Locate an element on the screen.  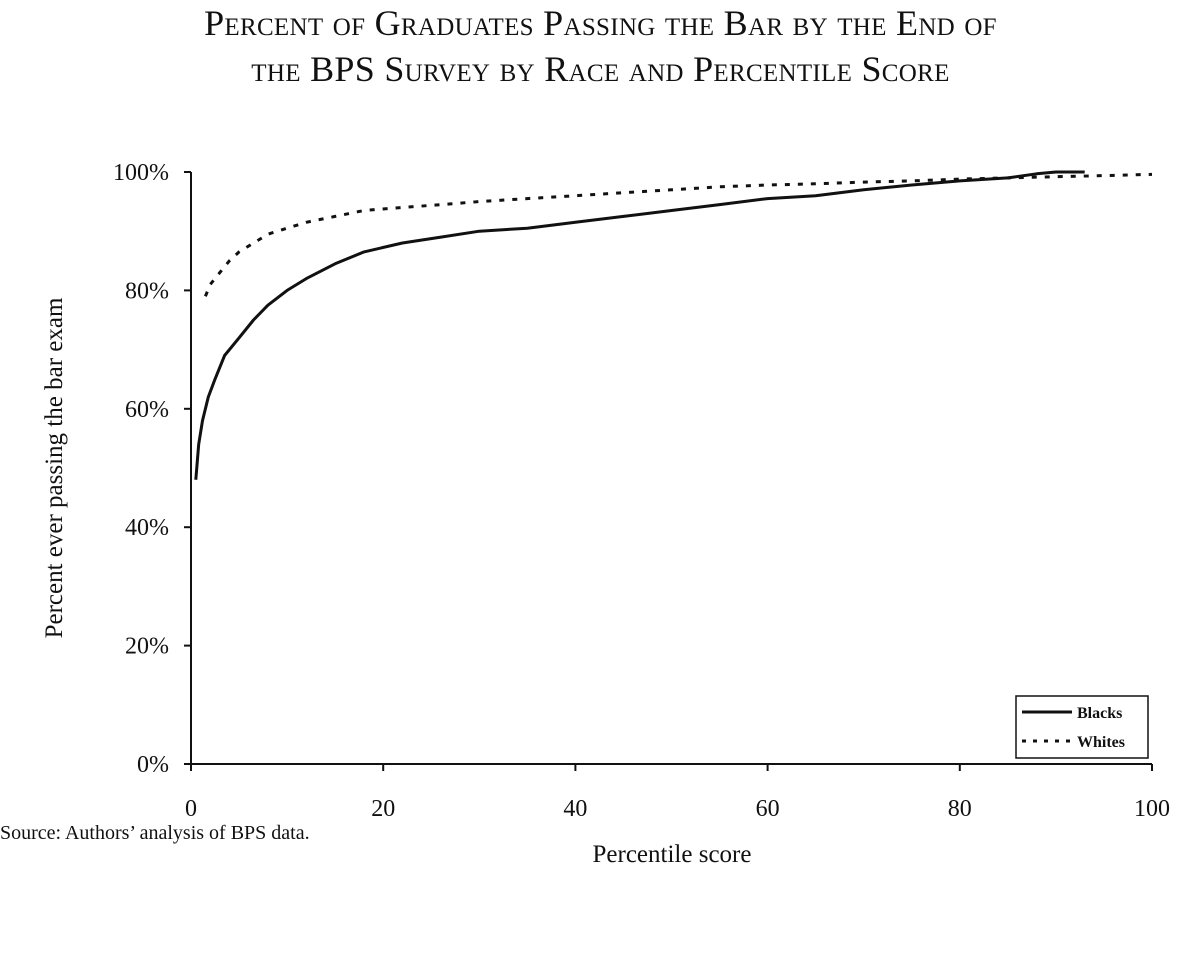
y-axis-title: Percent ever passing the bar exam is located at coordinates (54, 467).